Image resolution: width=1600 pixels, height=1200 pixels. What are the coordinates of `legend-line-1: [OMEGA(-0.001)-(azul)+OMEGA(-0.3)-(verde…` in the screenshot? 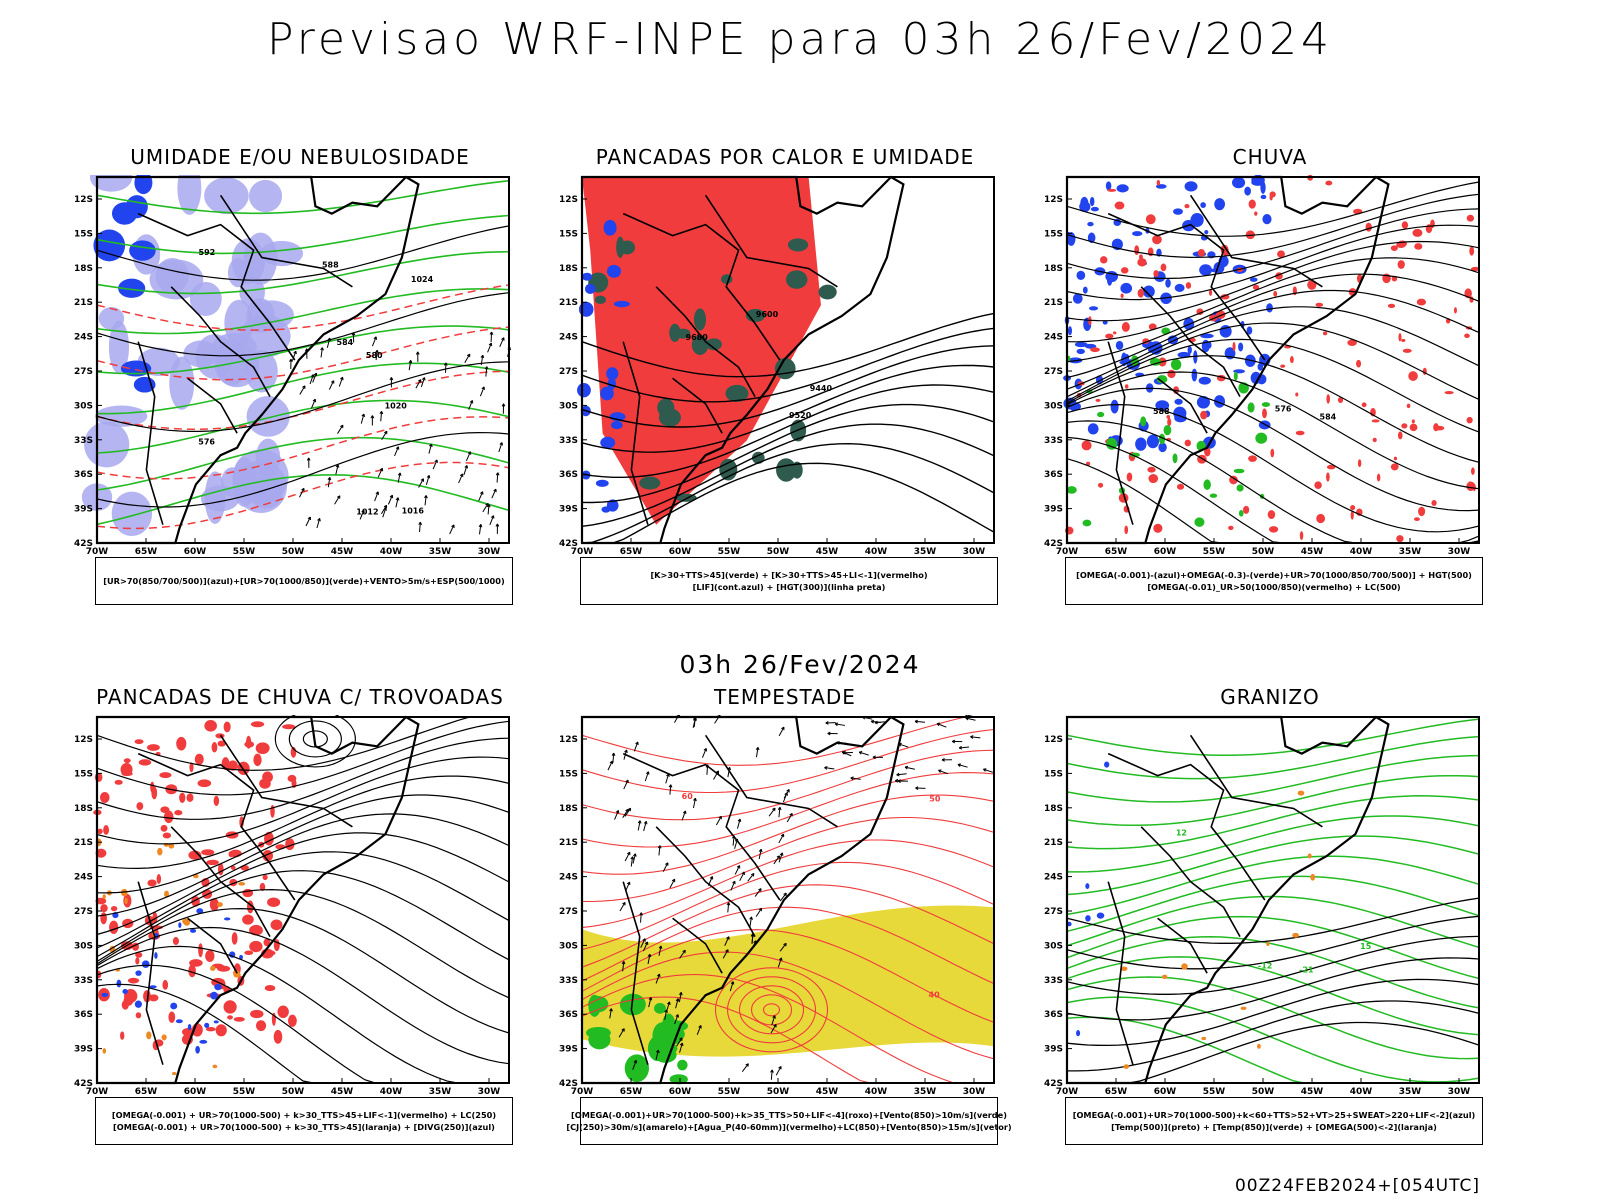 It's located at (1274, 575).